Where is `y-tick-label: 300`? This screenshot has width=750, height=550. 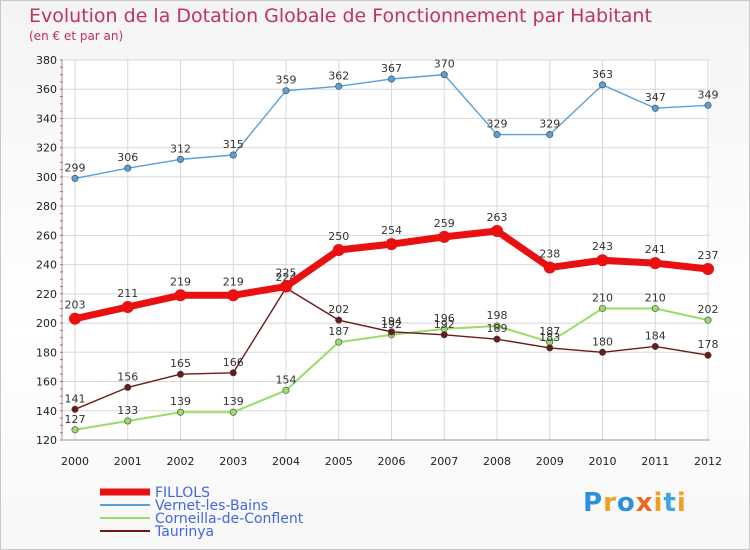 y-tick-label: 300 is located at coordinates (46, 177).